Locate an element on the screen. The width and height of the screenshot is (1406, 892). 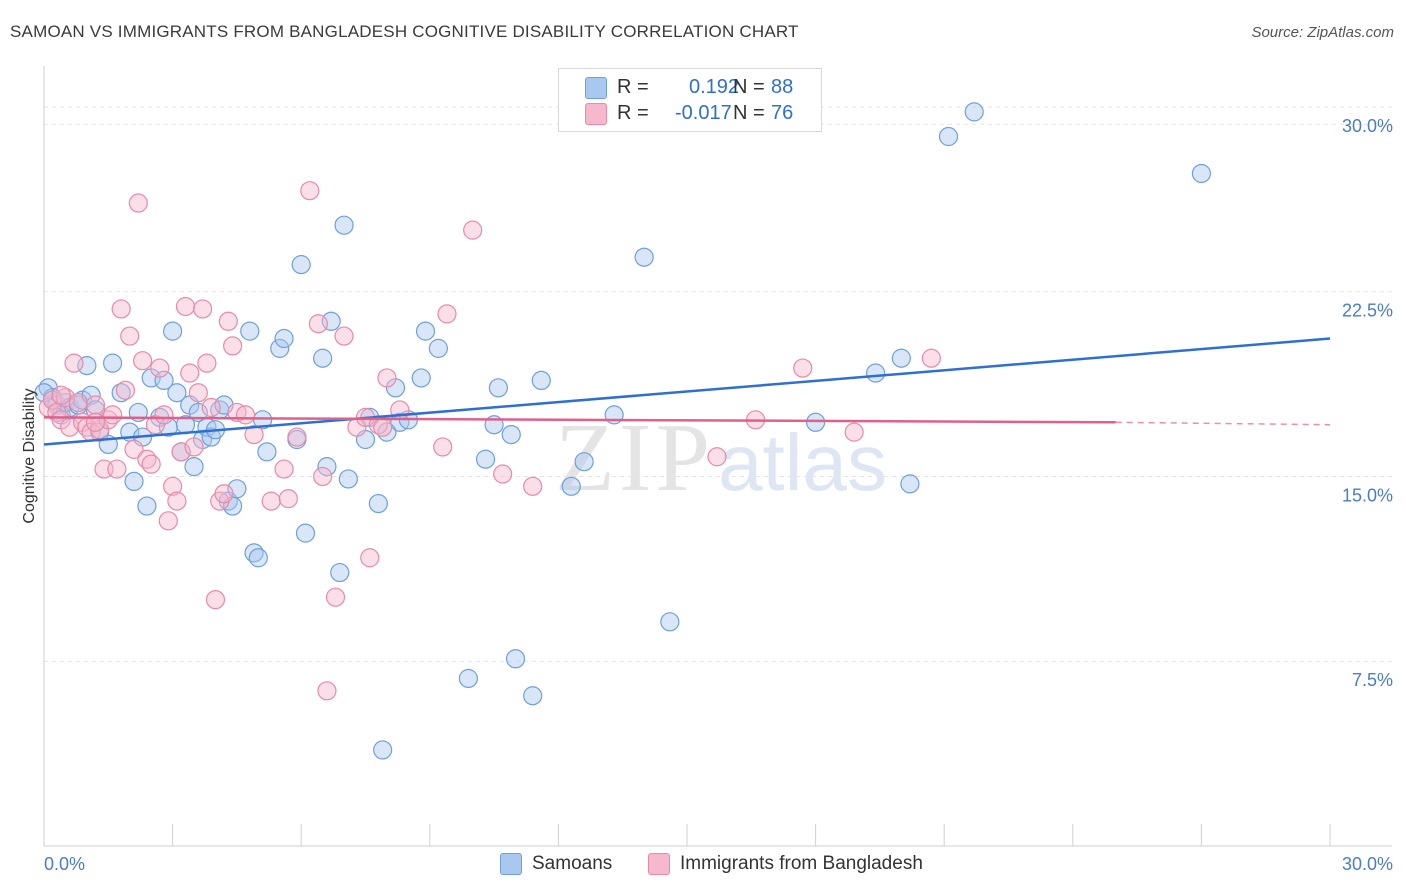
y-axis-label: Cognitive Disability is located at coordinates (29, 455).